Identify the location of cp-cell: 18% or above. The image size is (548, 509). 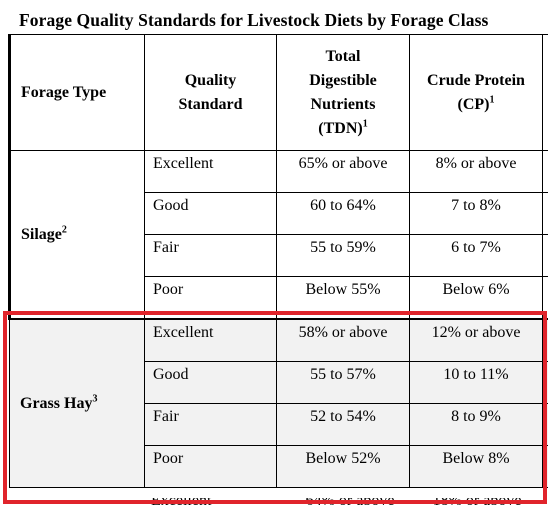
(477, 503).